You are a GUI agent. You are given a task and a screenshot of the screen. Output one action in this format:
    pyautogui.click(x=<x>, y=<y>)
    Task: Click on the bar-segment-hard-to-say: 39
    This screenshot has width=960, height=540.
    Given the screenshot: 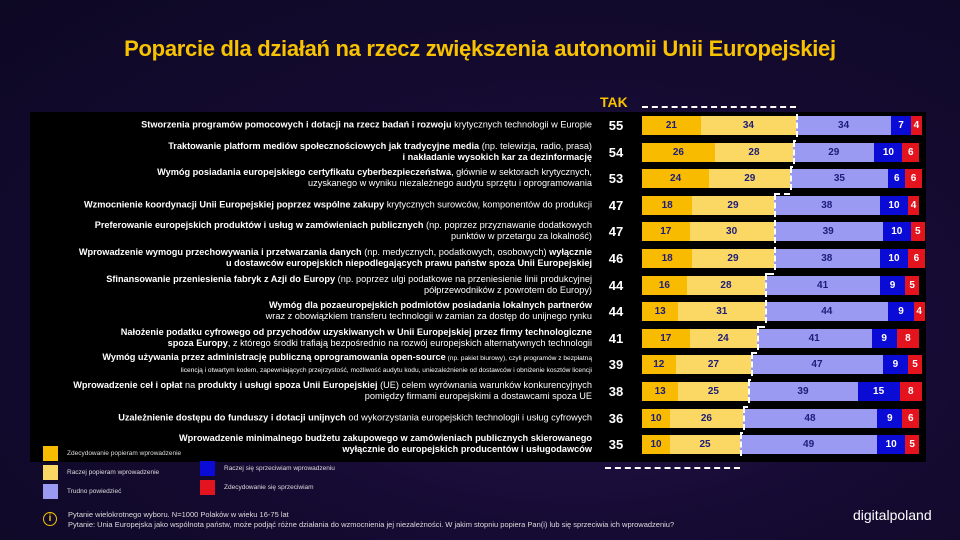 What is the action you would take?
    pyautogui.click(x=828, y=232)
    